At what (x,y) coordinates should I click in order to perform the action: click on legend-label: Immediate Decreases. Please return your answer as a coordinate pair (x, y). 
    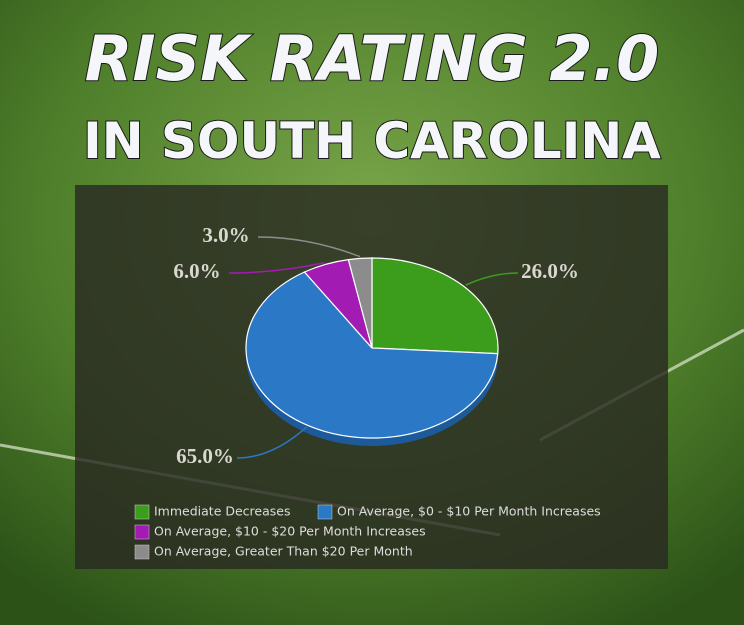
    Looking at the image, I should click on (222, 511).